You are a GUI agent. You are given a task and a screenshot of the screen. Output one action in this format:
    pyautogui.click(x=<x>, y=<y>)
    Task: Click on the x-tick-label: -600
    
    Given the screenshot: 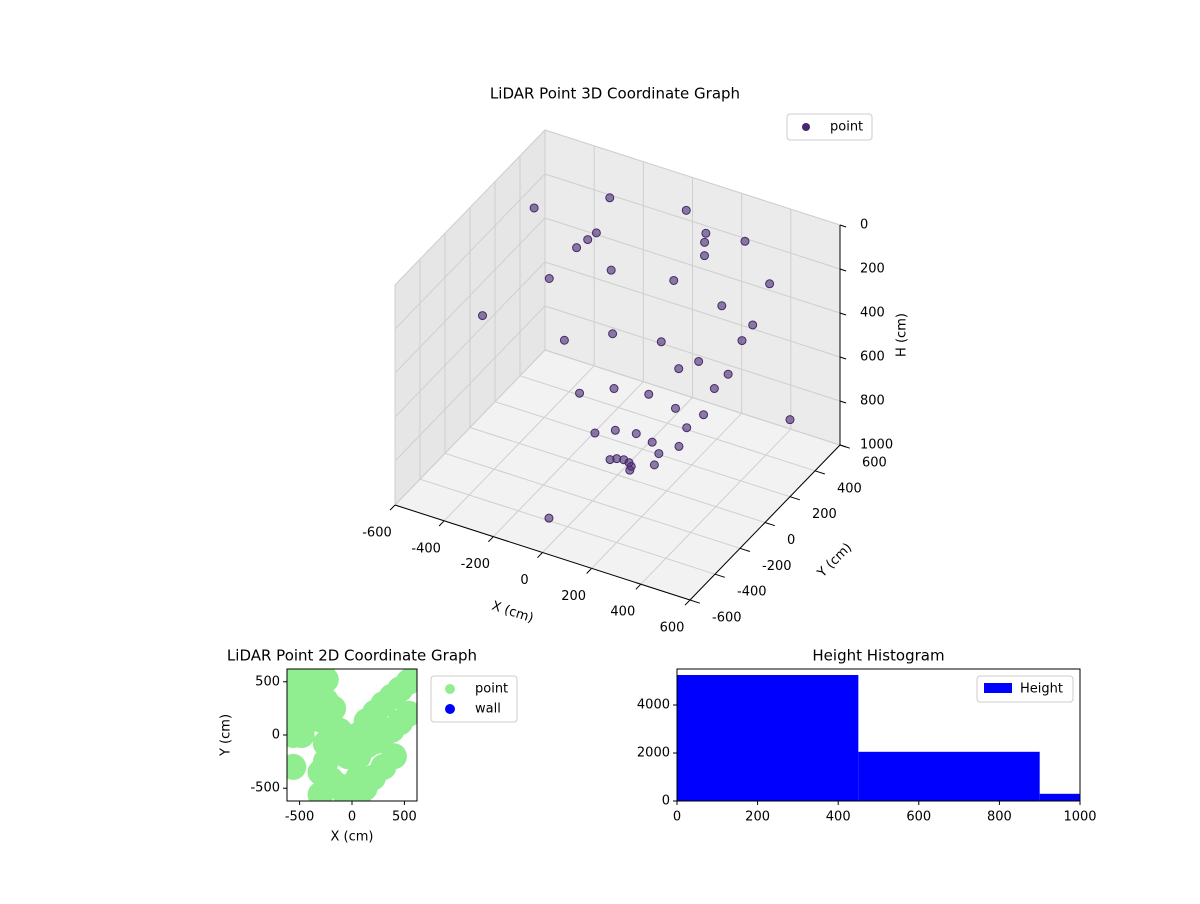 What is the action you would take?
    pyautogui.click(x=377, y=533)
    